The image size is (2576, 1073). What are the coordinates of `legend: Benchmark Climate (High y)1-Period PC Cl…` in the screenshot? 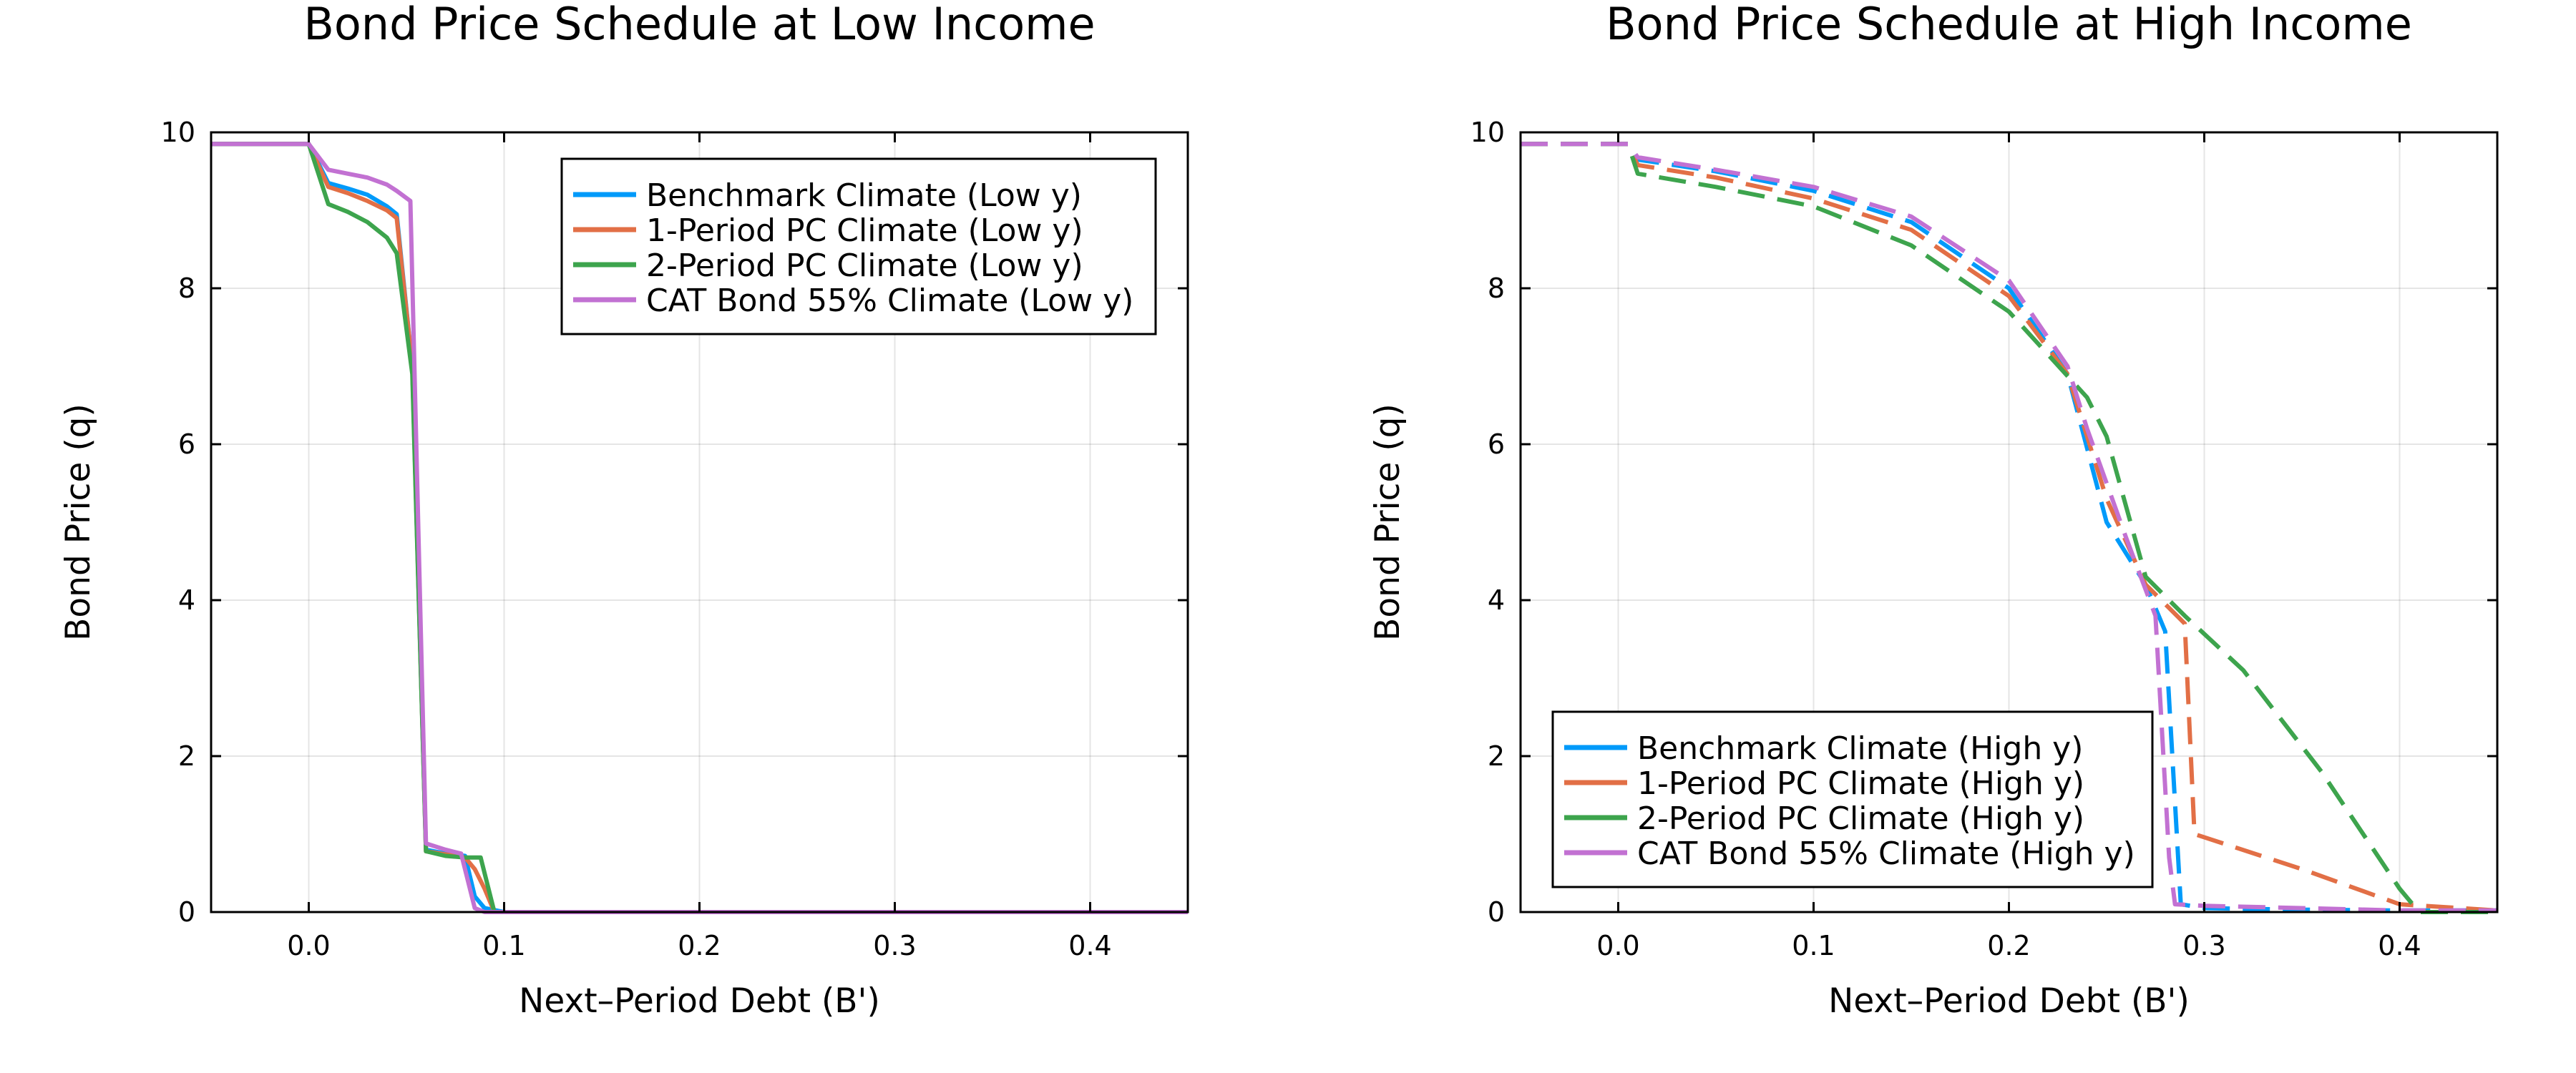 It's located at (1852, 799).